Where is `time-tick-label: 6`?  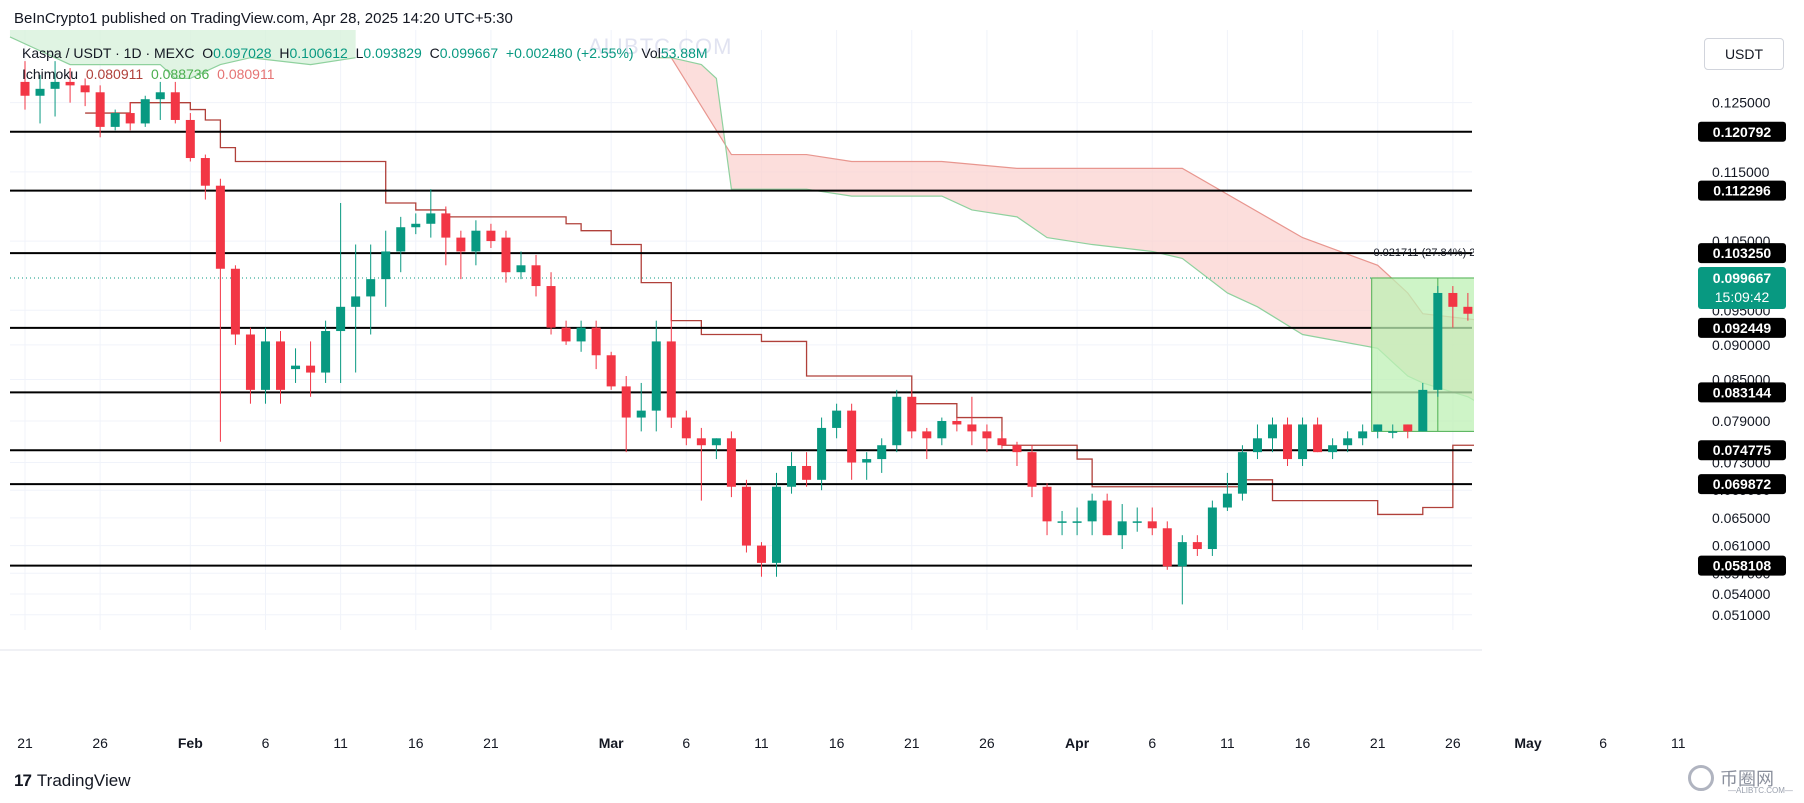
time-tick-label: 6 is located at coordinates (1603, 743).